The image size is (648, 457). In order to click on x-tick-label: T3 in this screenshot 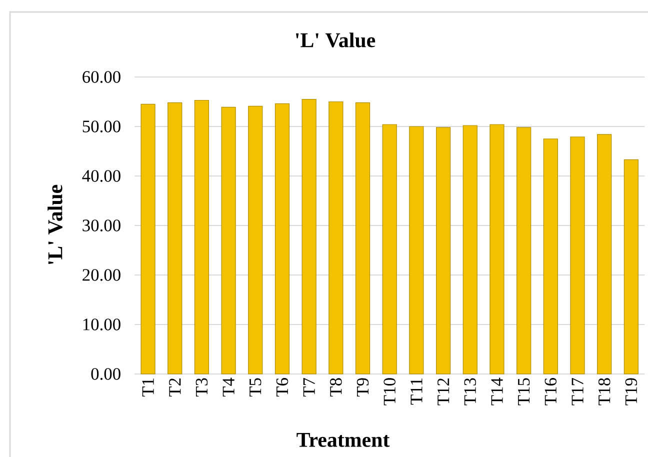, I will do `click(202, 387)`.